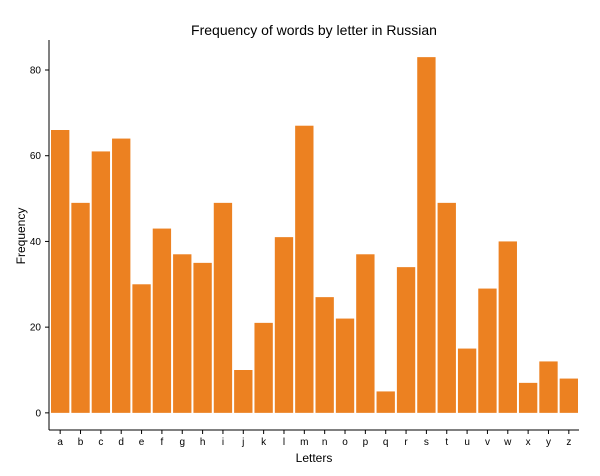  Describe the element at coordinates (263, 367) in the screenshot. I see `bar-k` at that location.